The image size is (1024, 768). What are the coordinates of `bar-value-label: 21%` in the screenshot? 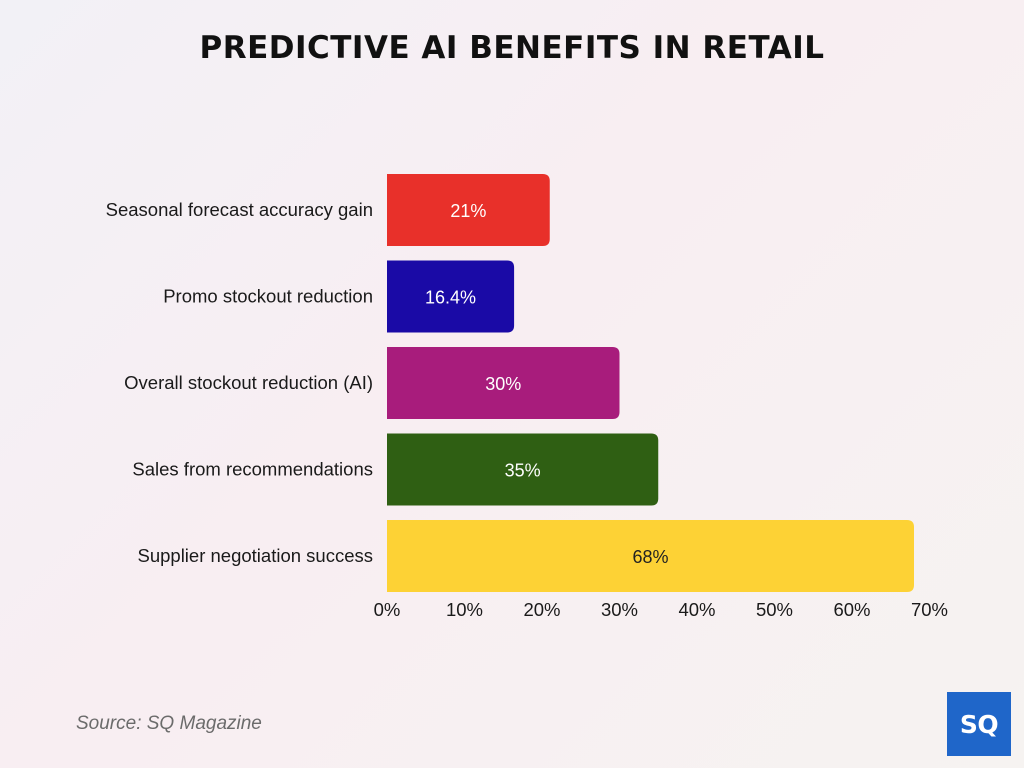 It's located at (468, 211).